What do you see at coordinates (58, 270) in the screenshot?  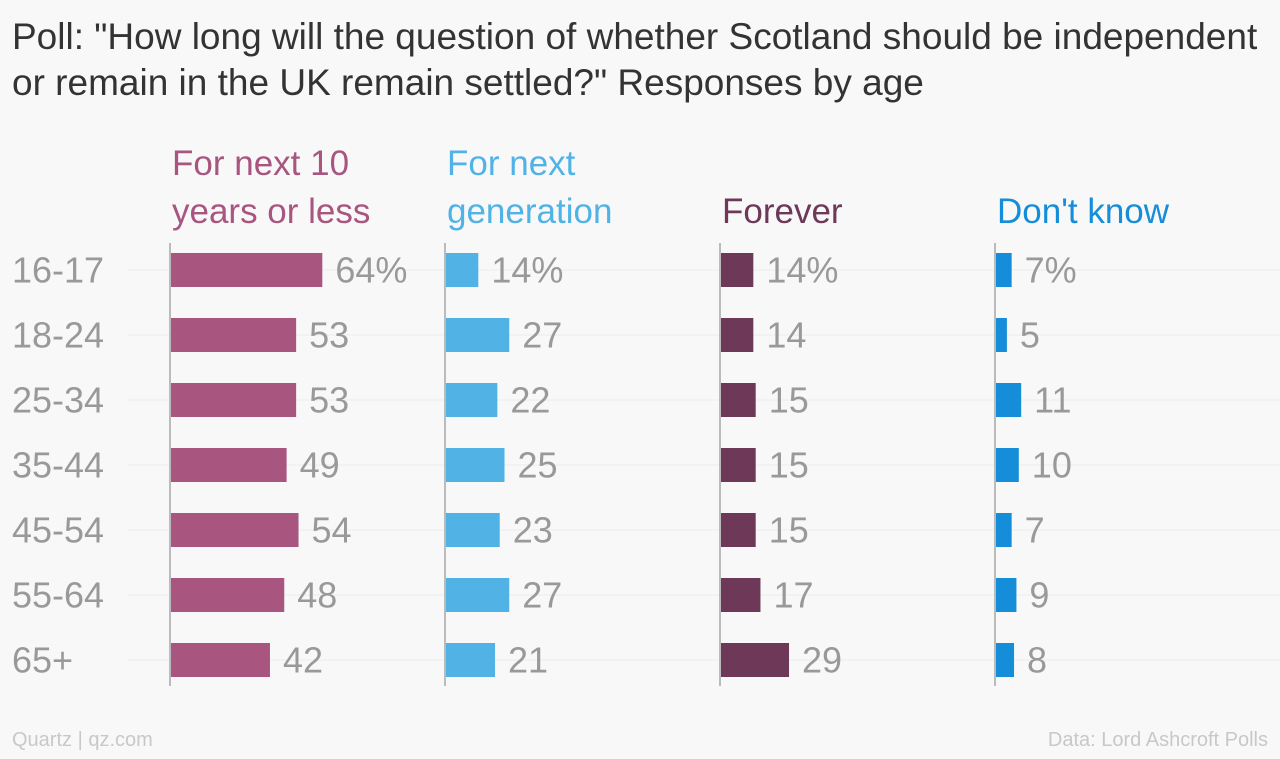 I see `category-label-0: 16-17` at bounding box center [58, 270].